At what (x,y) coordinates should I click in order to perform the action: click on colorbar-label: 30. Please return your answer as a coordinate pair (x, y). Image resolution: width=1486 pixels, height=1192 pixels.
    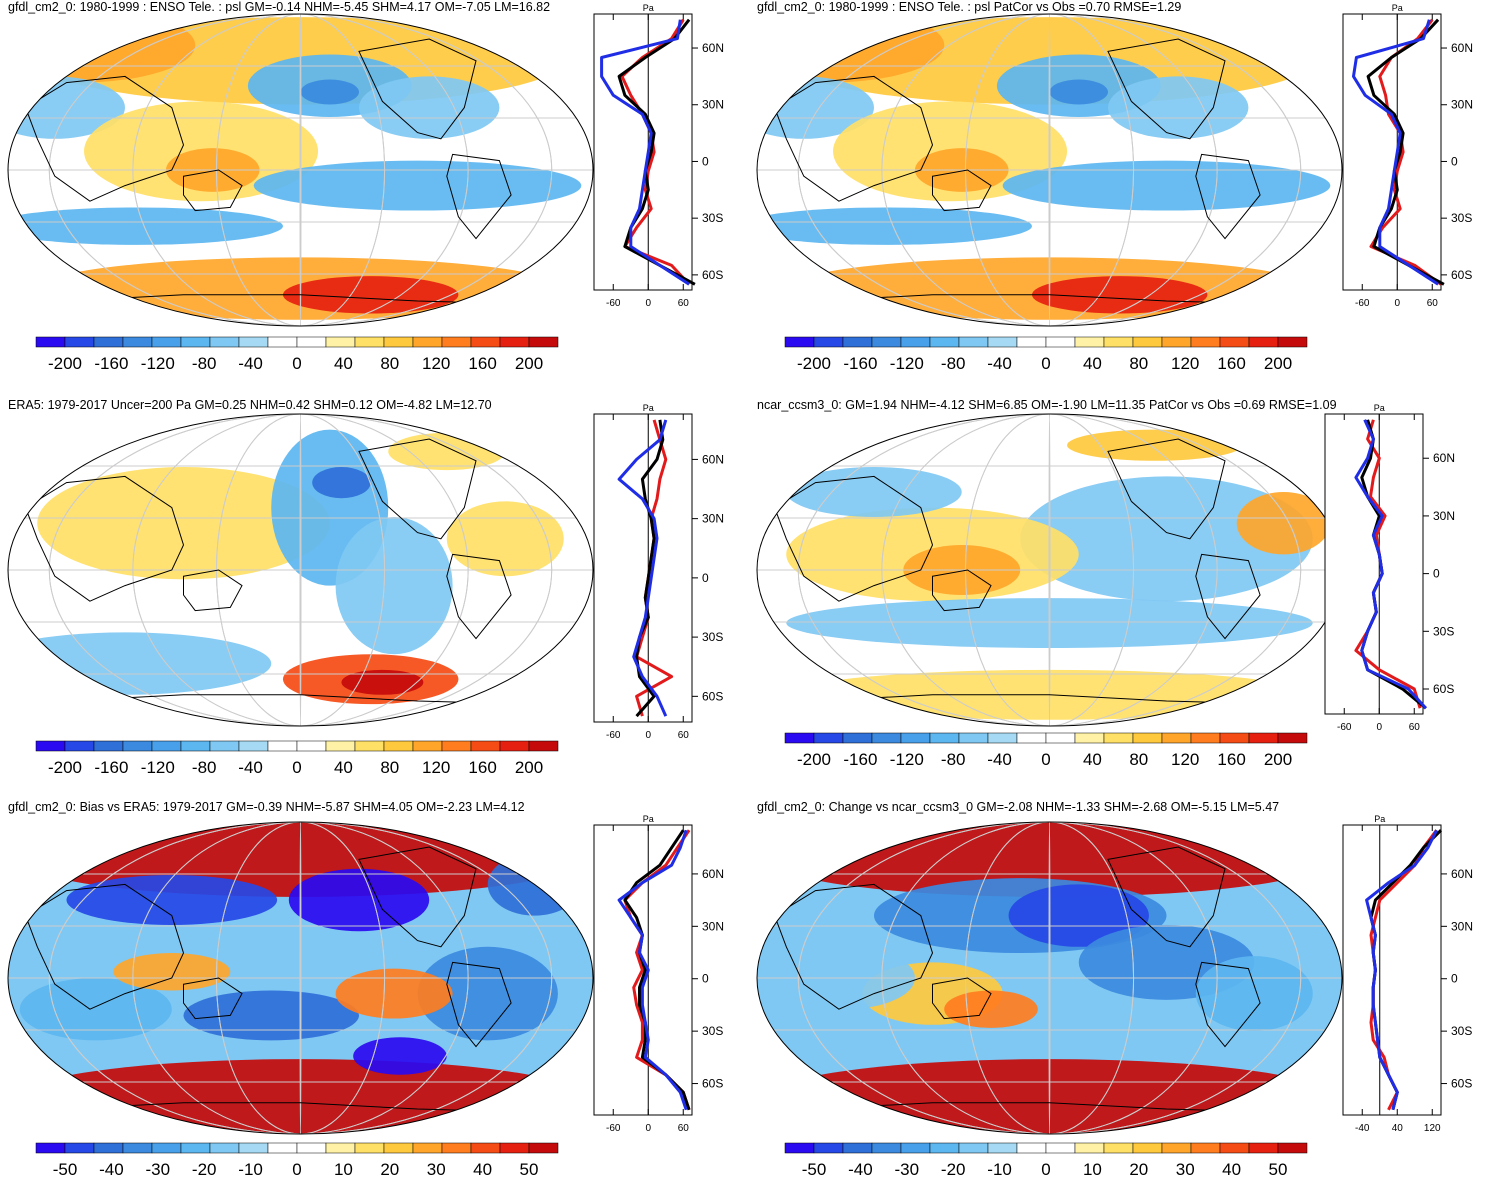
    Looking at the image, I should click on (436, 1169).